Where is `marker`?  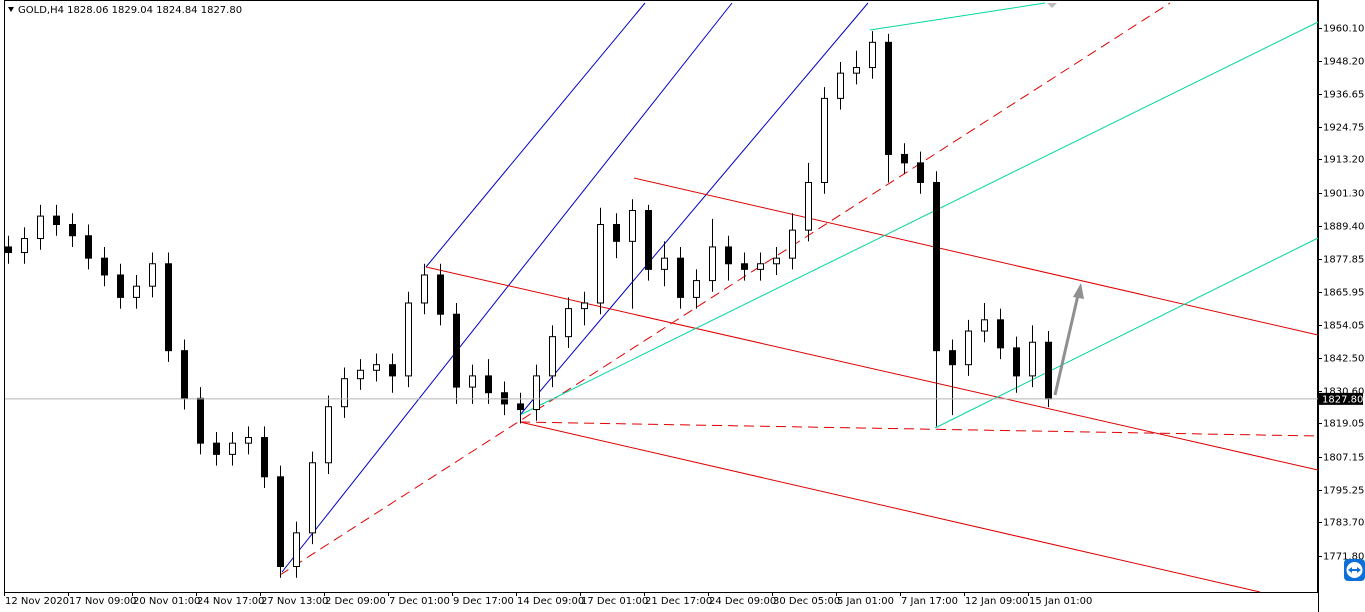 marker is located at coordinates (1052, 5).